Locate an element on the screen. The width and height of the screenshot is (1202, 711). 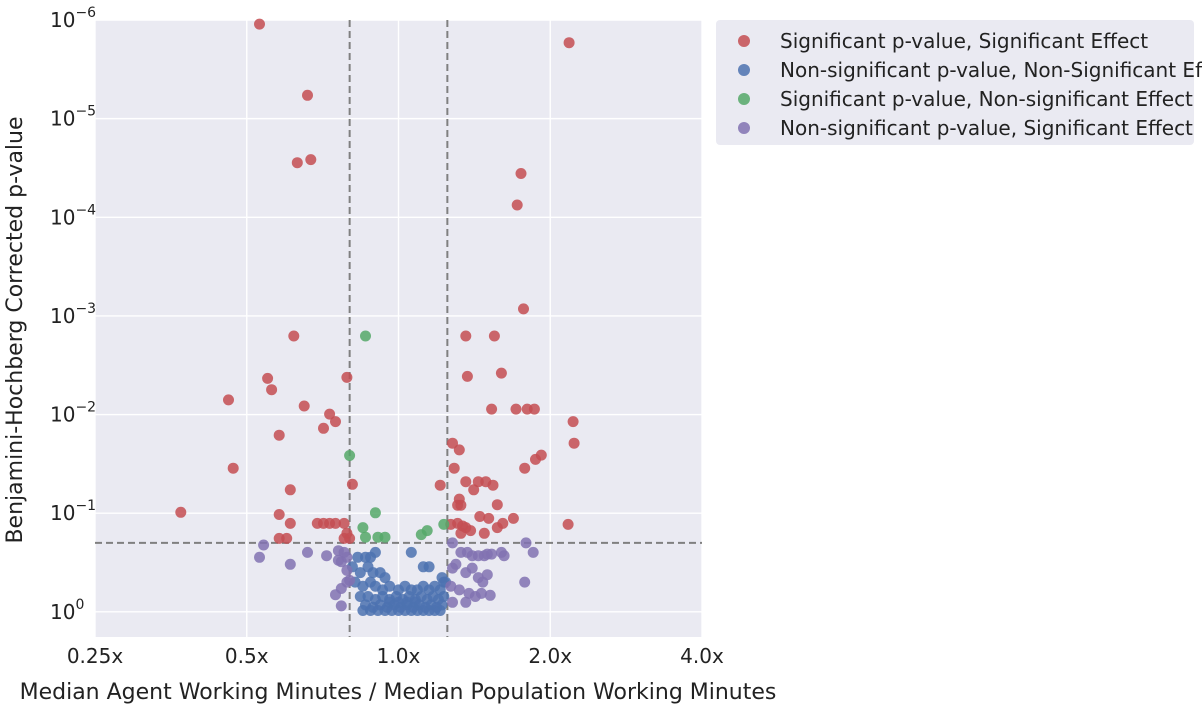
y-tick-label: 10⁻⁴ is located at coordinates (73, 215).